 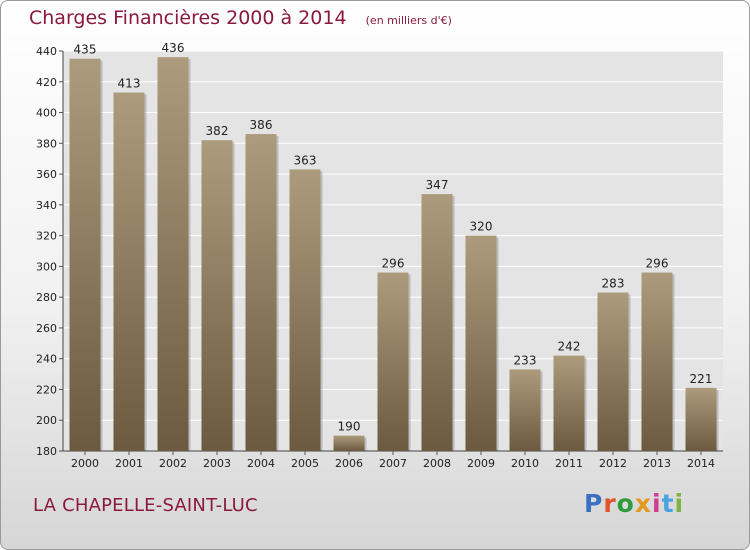 I want to click on x-tick-label: 2003, so click(x=217, y=463).